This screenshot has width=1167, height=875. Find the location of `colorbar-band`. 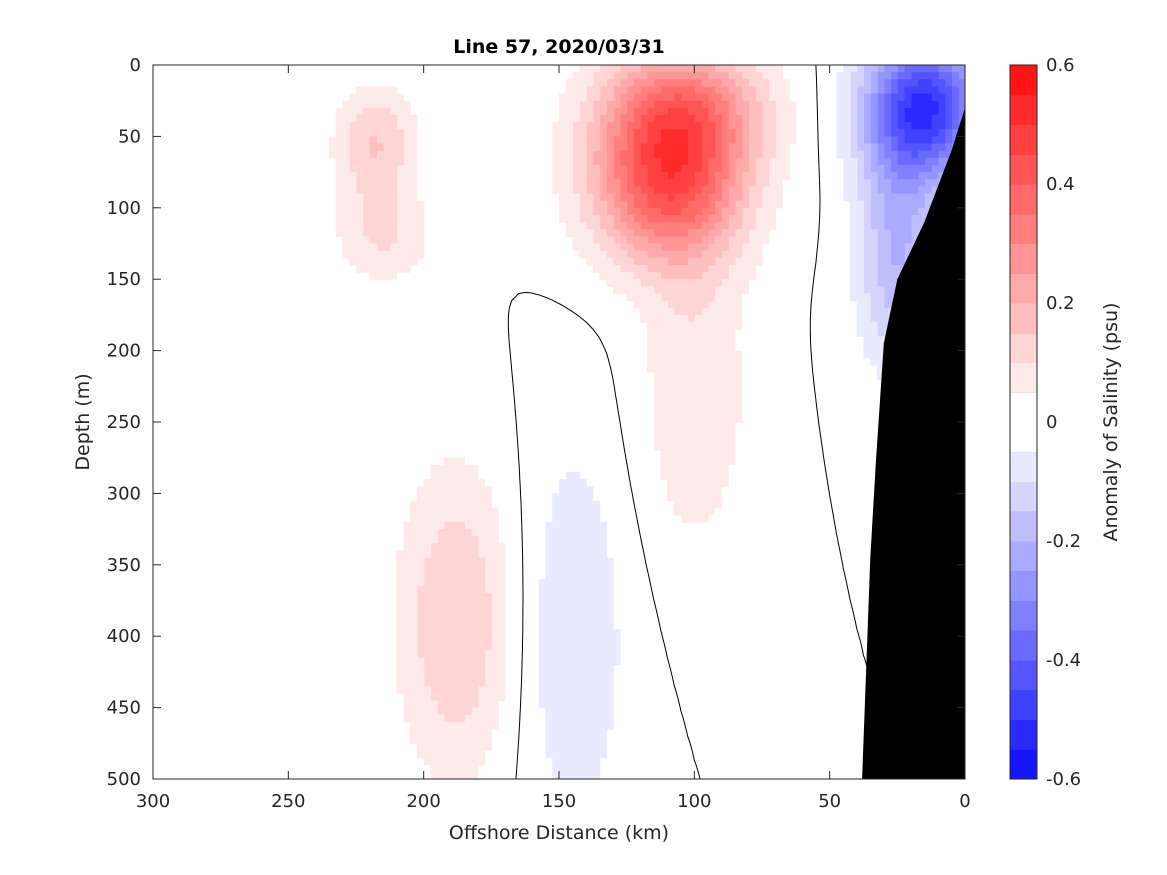

colorbar-band is located at coordinates (1023, 734).